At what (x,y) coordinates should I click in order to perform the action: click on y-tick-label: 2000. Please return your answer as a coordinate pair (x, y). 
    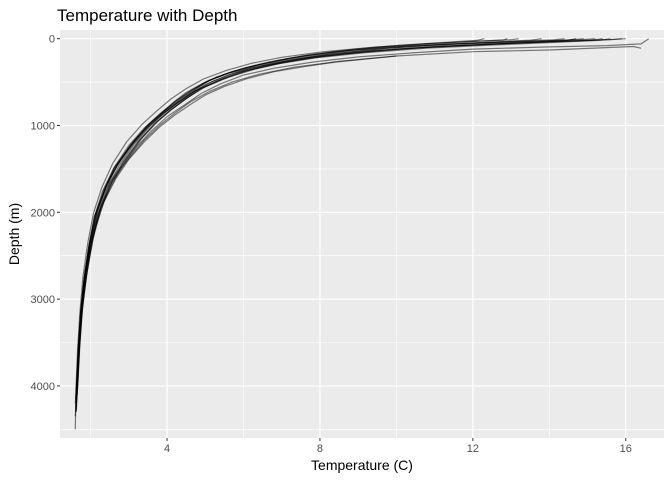
    Looking at the image, I should click on (43, 213).